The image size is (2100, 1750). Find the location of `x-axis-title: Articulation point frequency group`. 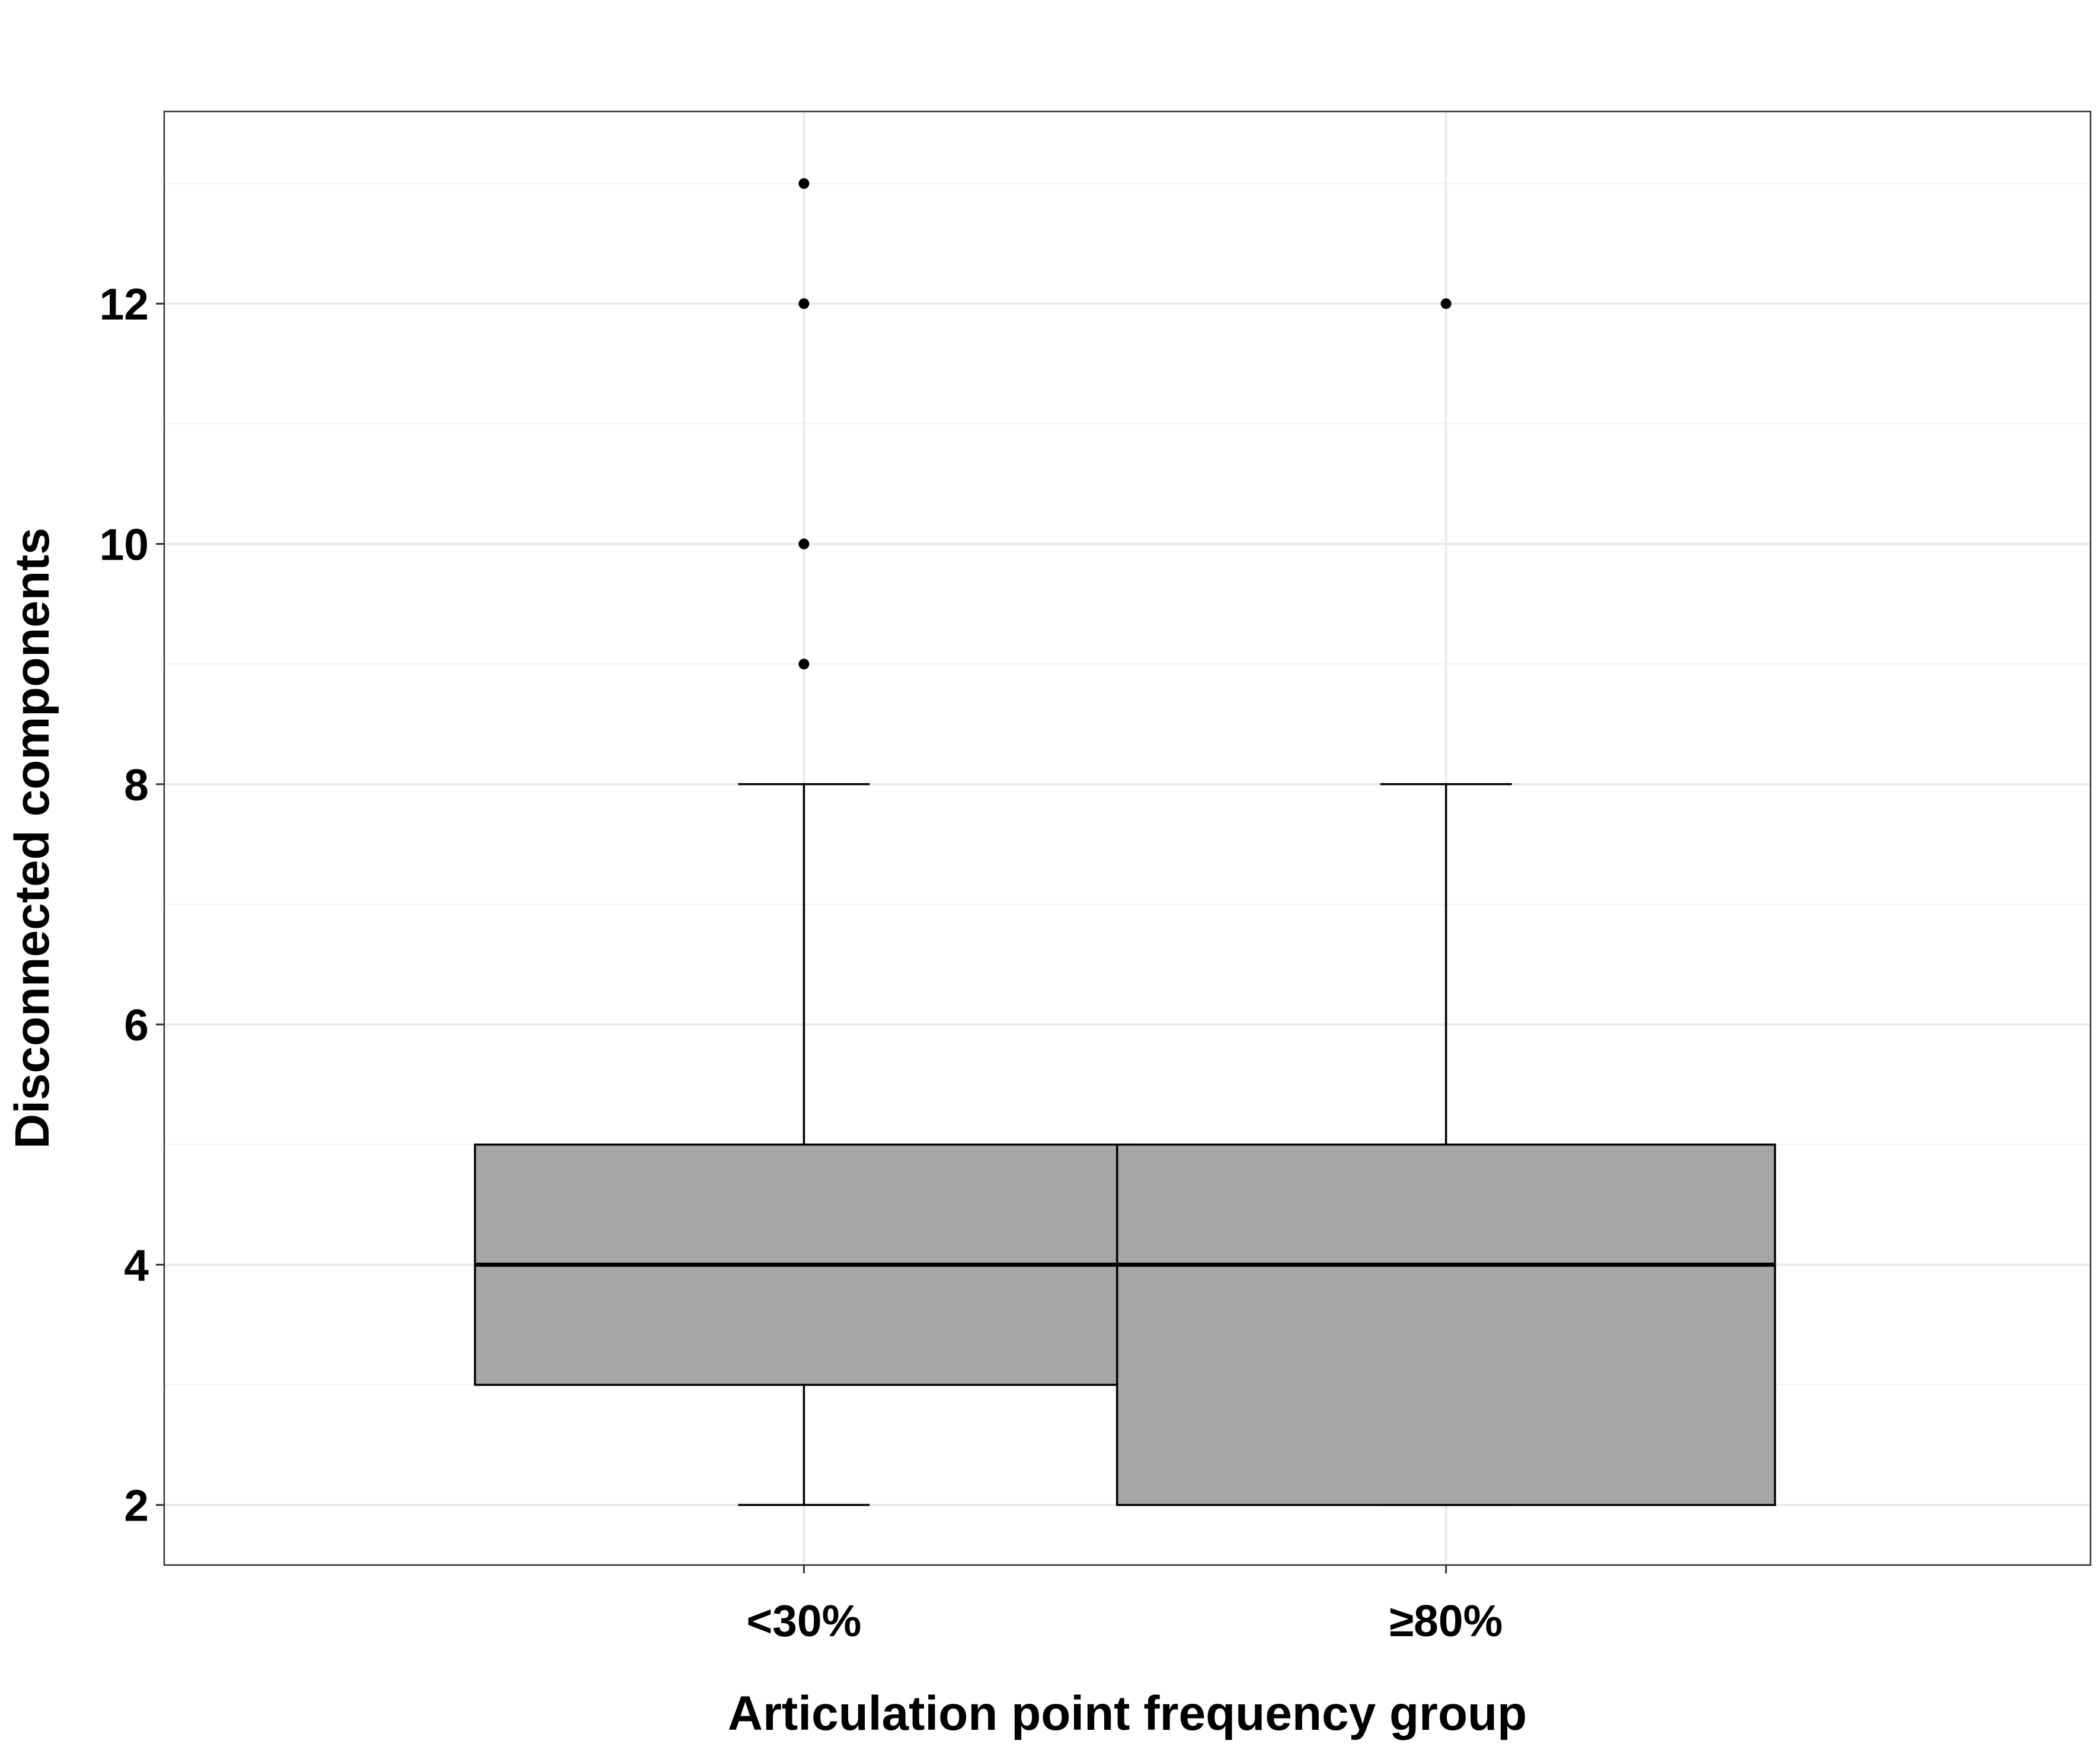

x-axis-title: Articulation point frequency group is located at coordinates (1127, 1714).